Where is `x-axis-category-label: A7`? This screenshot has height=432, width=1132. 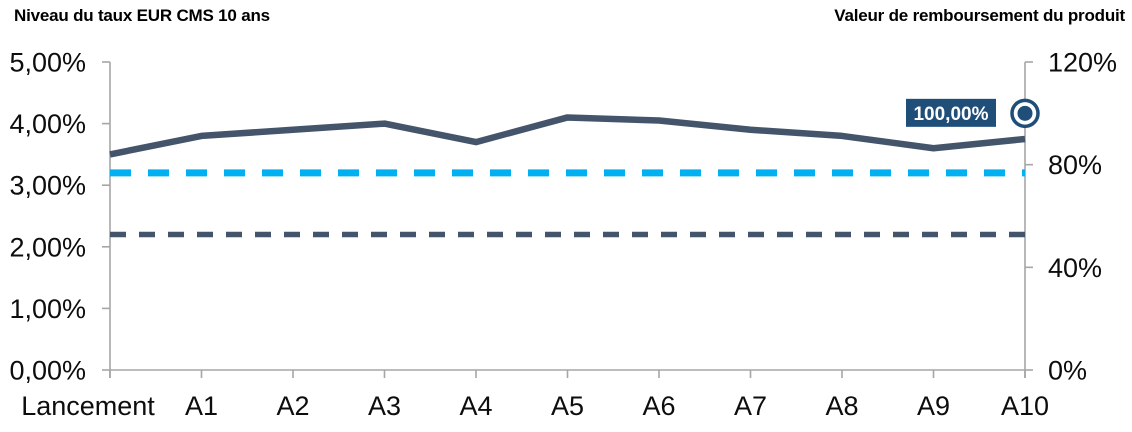
x-axis-category-label: A7 is located at coordinates (750, 406).